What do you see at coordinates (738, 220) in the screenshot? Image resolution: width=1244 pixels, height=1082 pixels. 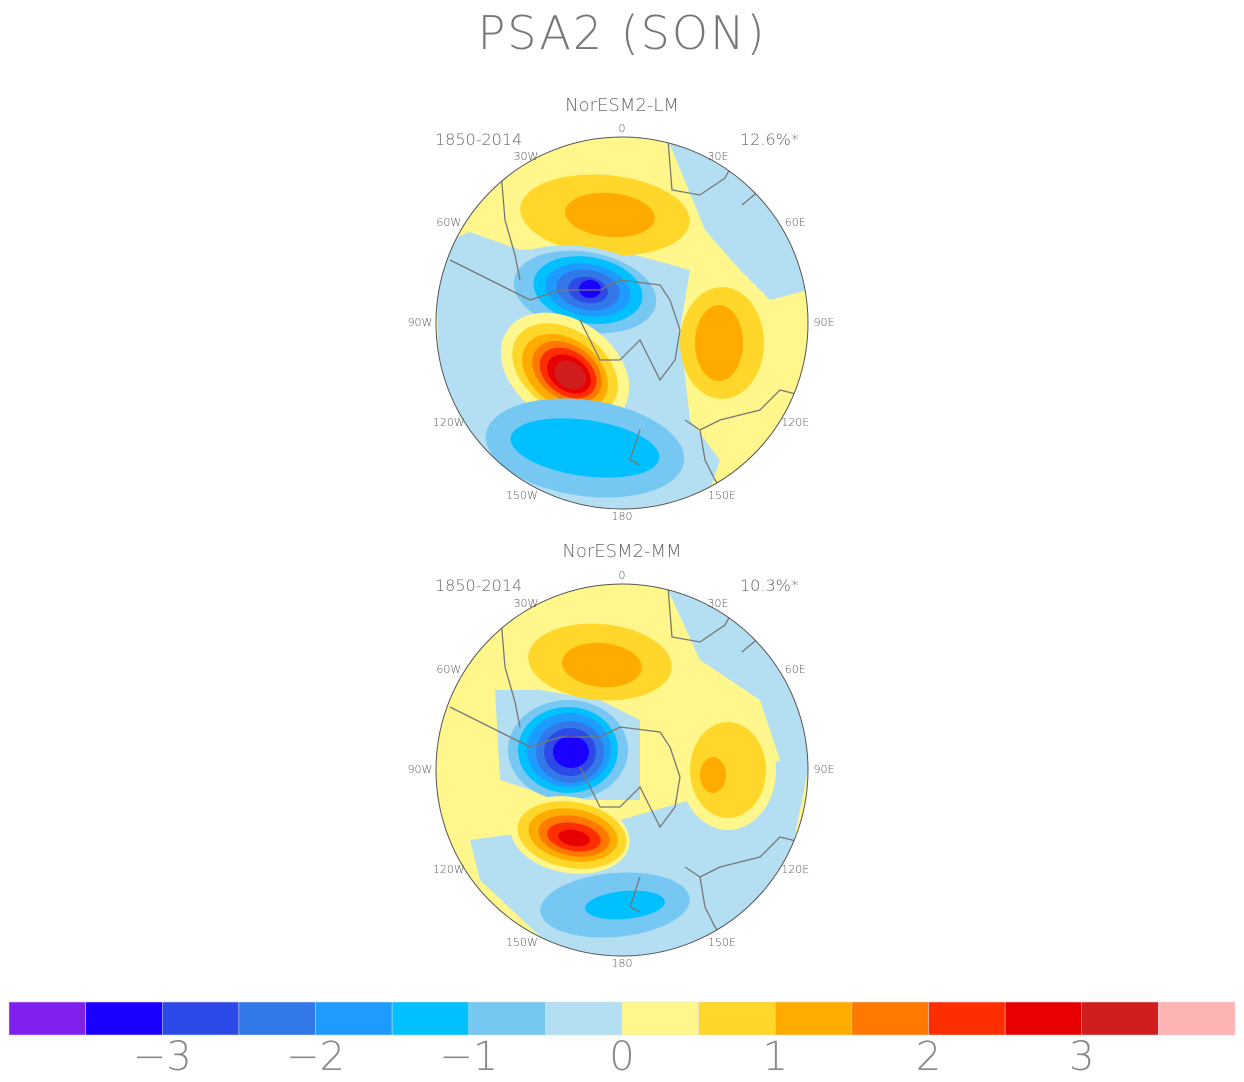 I see `anomaly-region` at bounding box center [738, 220].